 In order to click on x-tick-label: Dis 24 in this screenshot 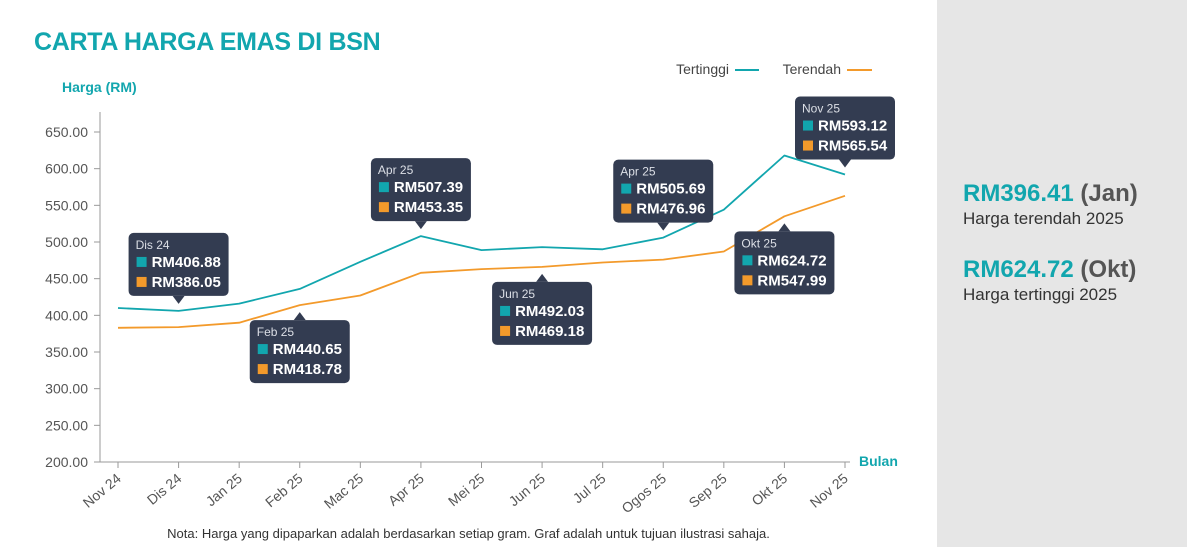, I will do `click(164, 489)`.